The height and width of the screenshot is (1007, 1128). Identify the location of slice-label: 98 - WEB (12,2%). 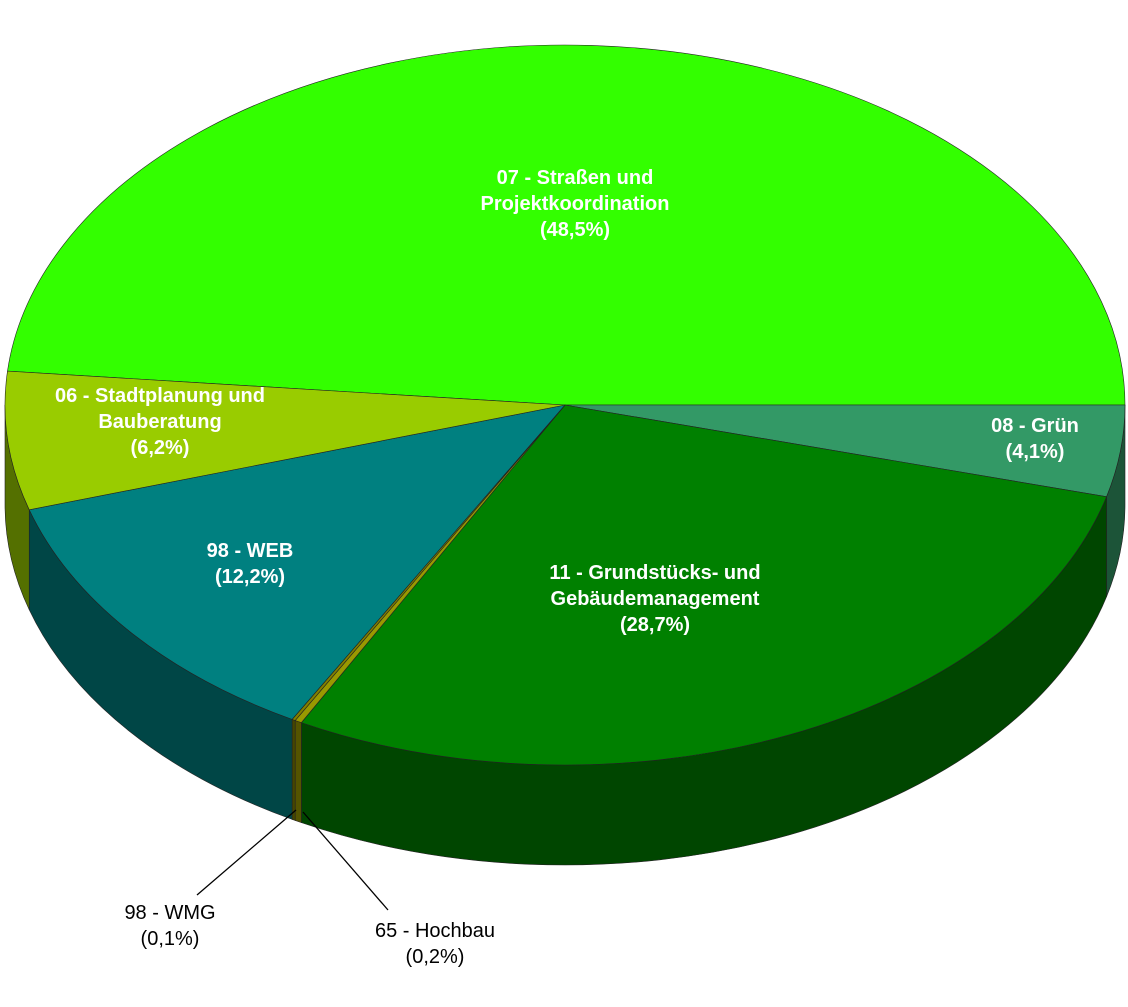
(250, 564).